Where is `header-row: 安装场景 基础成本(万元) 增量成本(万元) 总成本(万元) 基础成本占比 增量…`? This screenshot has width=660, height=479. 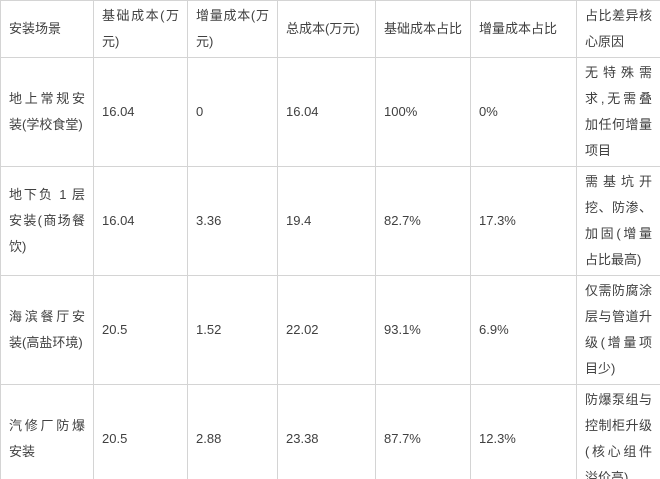
header-row: 安装场景 基础成本(万元) 增量成本(万元) 总成本(万元) 基础成本占比 增量… is located at coordinates (330, 29).